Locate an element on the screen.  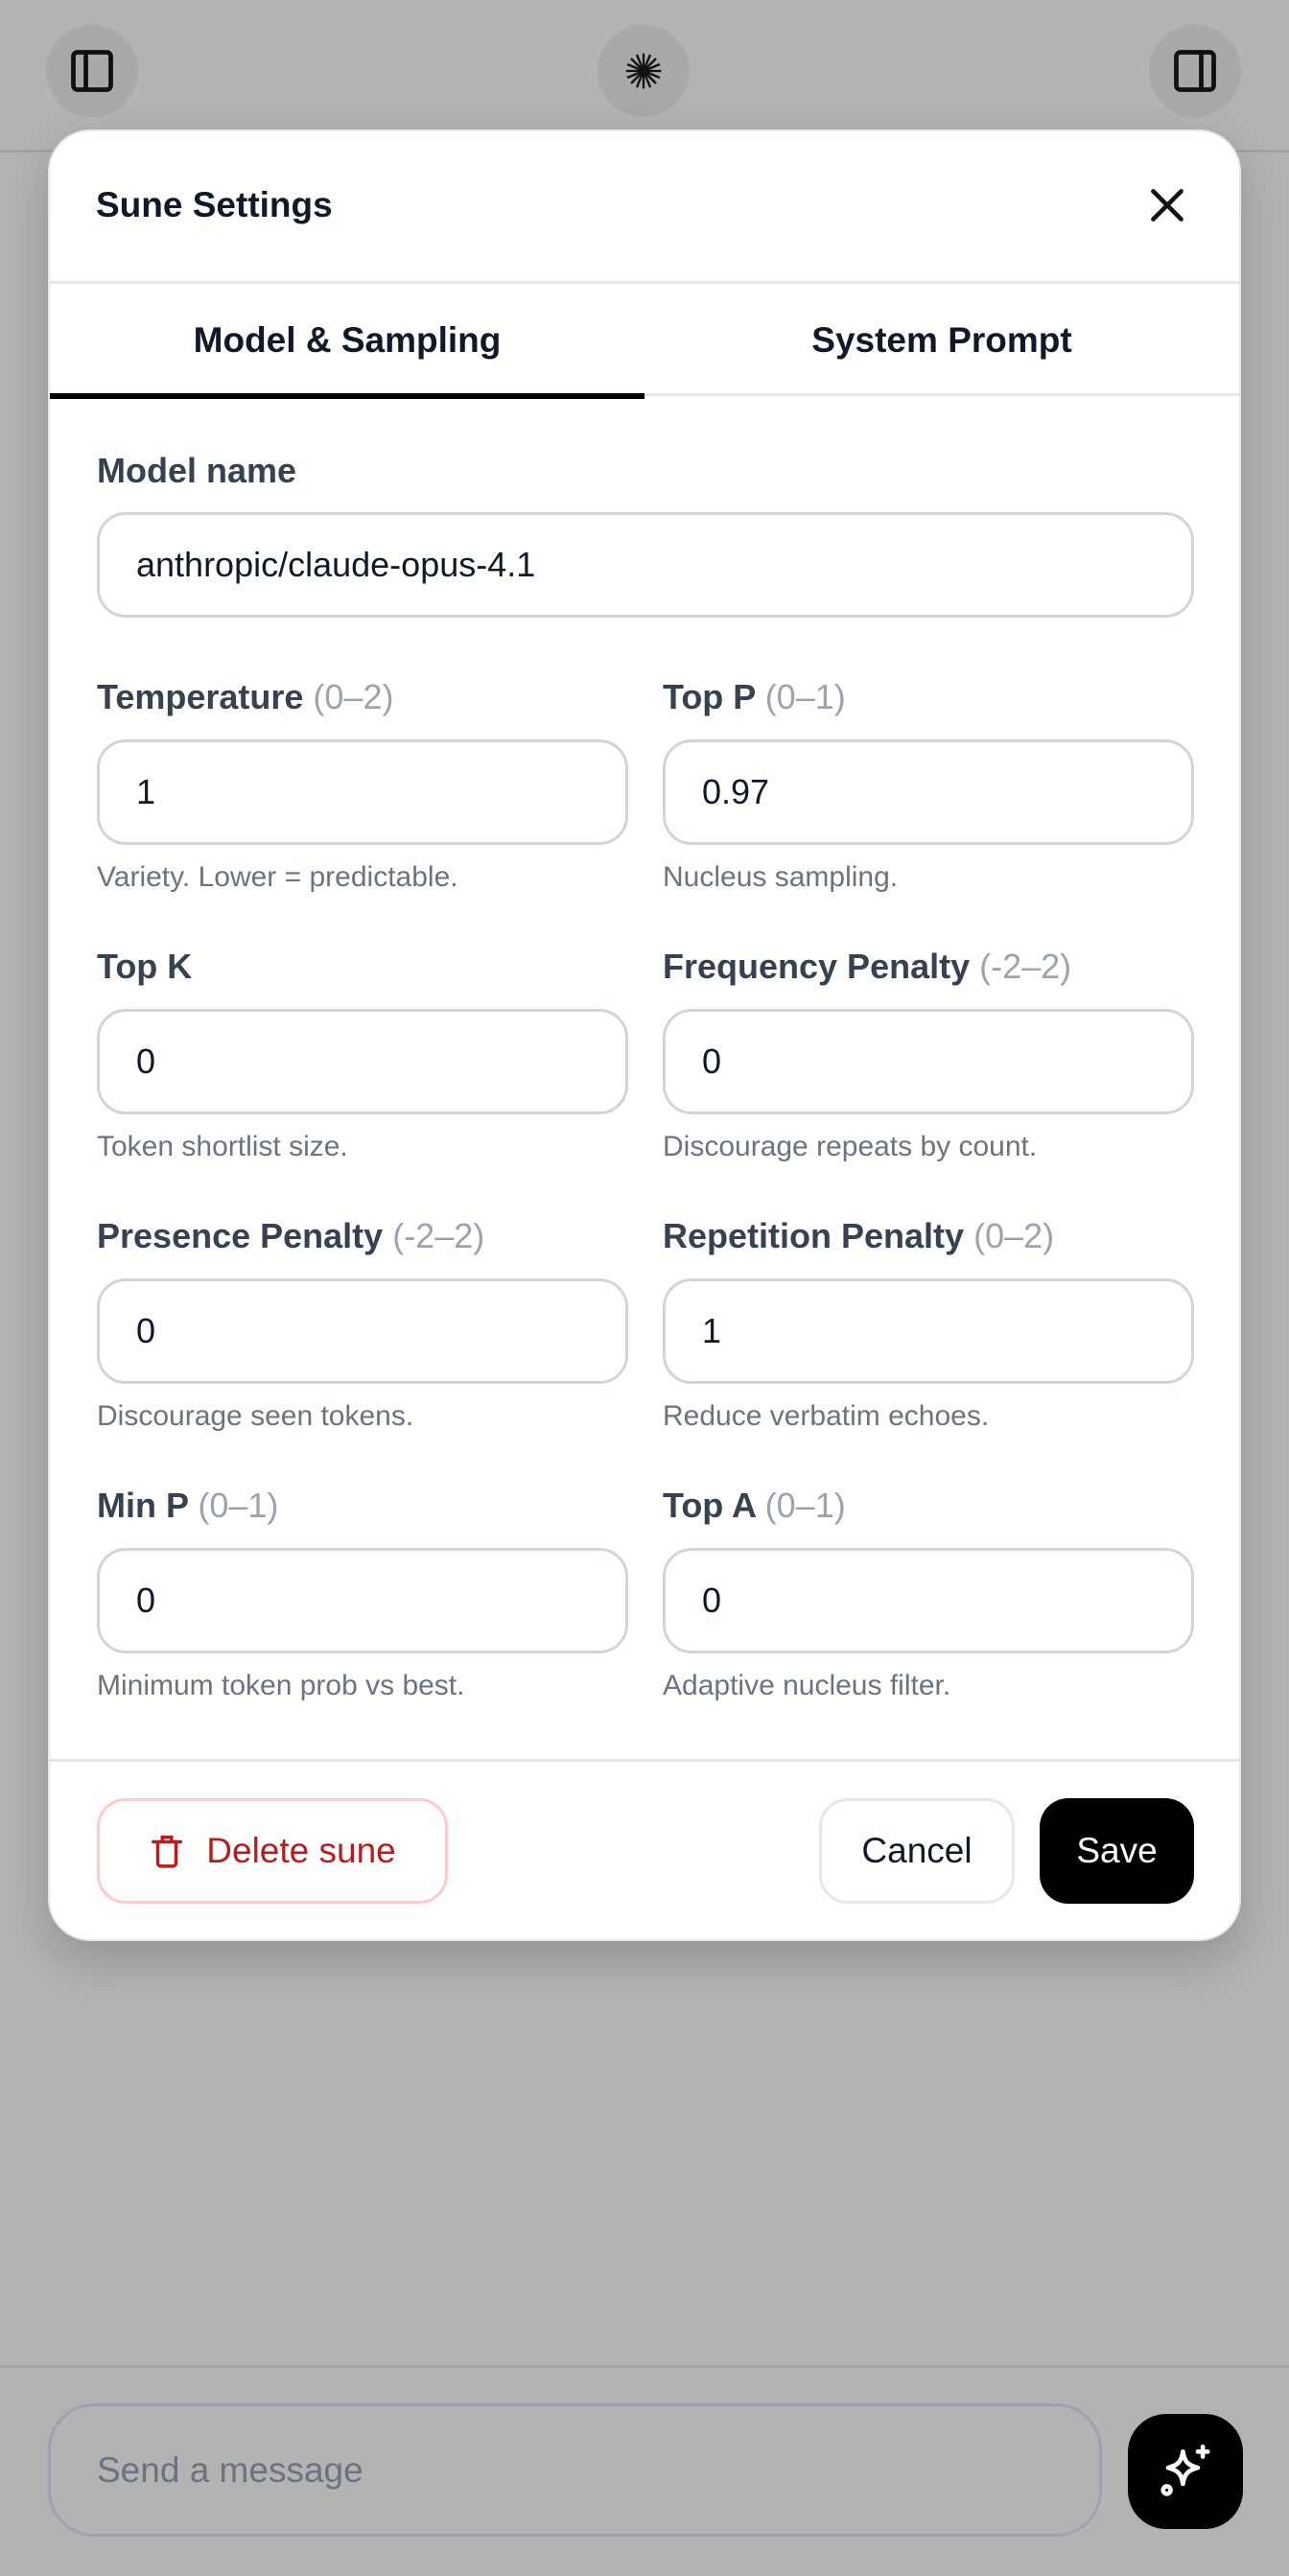
bottom-bar-divider is located at coordinates (644, 2366).